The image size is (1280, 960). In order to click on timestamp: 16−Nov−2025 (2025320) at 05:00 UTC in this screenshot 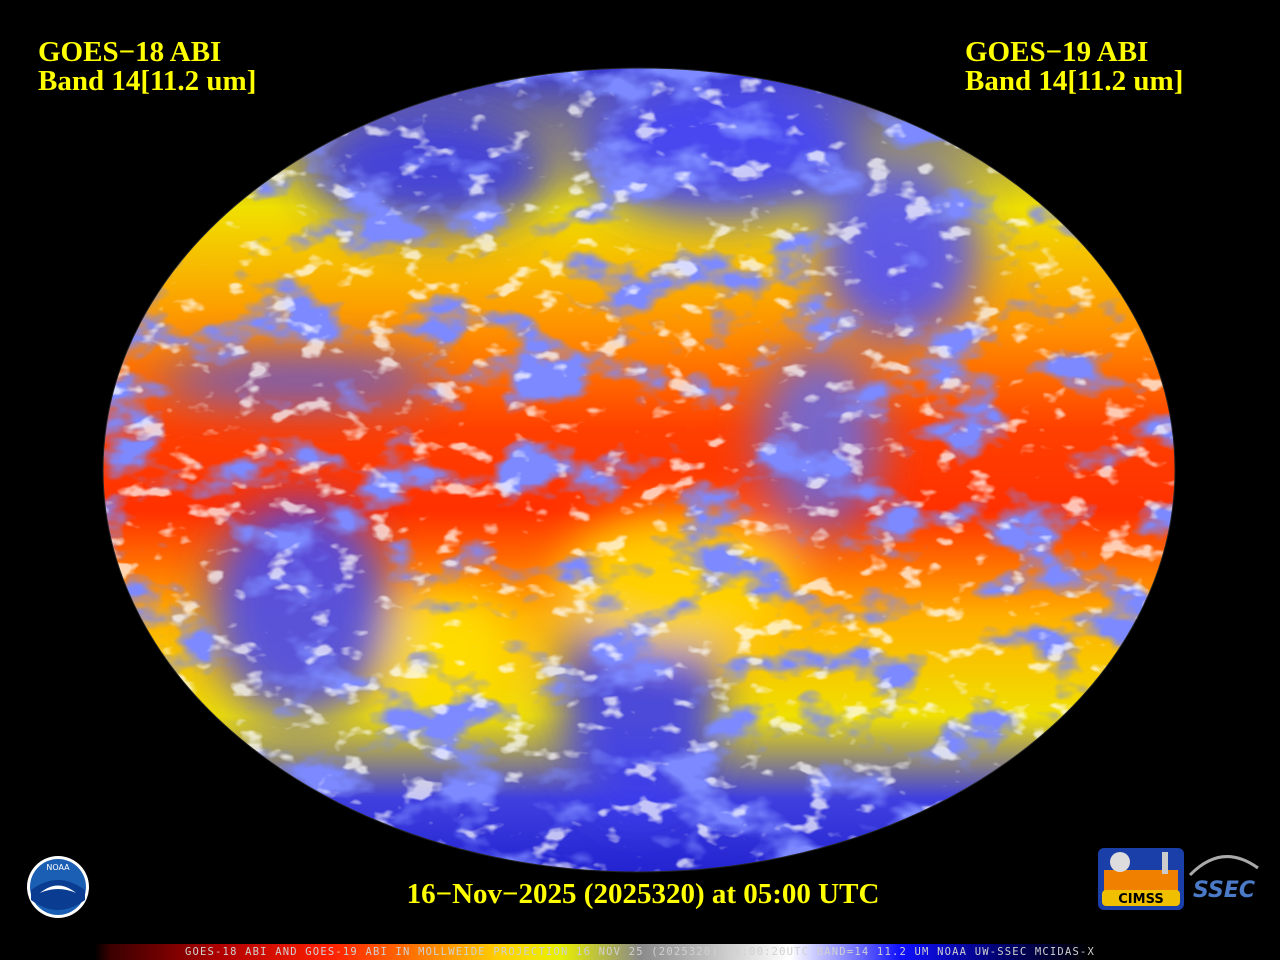, I will do `click(643, 894)`.